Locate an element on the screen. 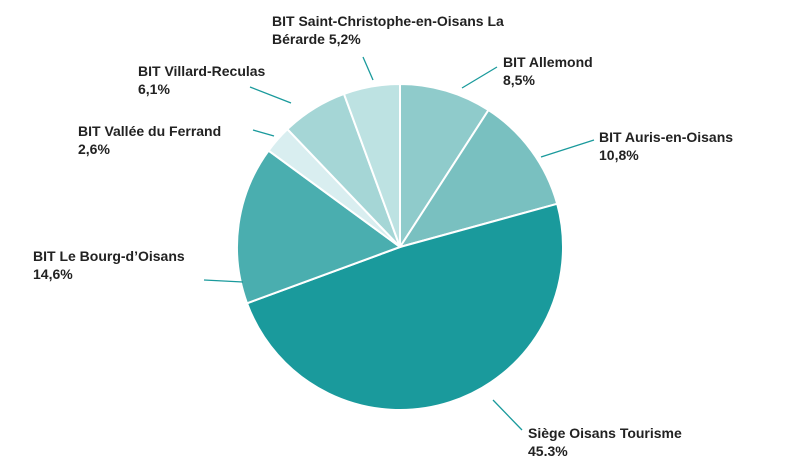 The width and height of the screenshot is (792, 461). category-label: Siège Oisans Tourisme is located at coordinates (605, 433).